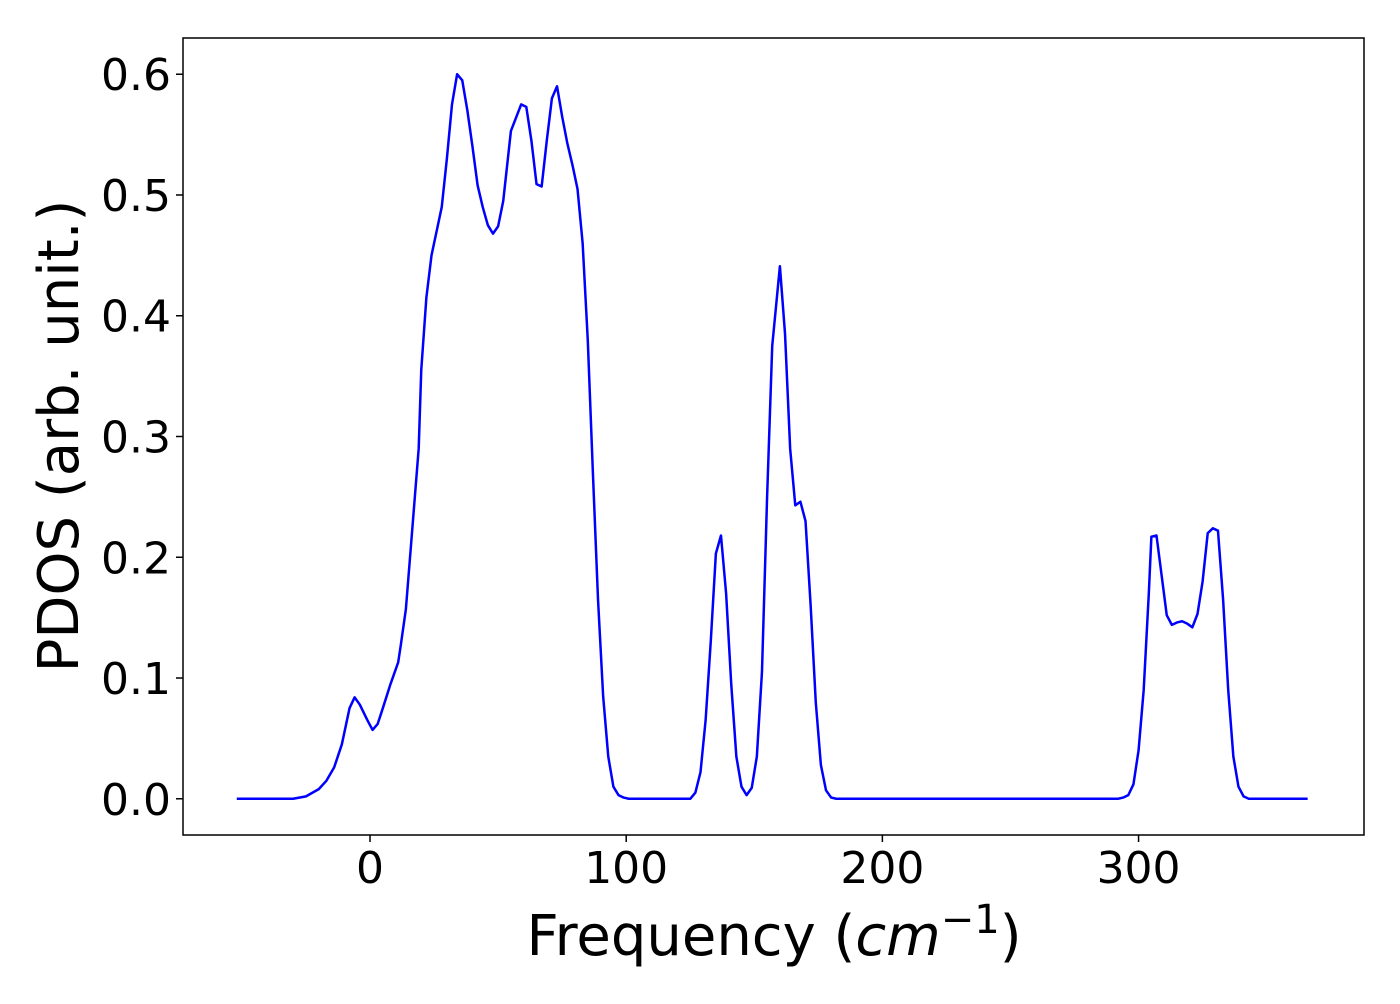 This screenshot has width=1400, height=1004. Describe the element at coordinates (136, 679) in the screenshot. I see `y-tick-label: 0.1` at that location.